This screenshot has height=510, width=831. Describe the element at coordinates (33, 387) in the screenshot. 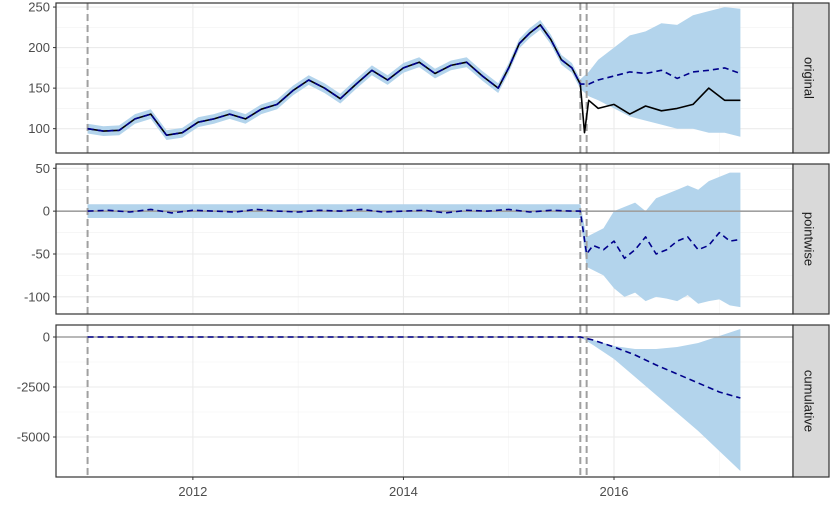

I see `y-tick-label: -2500` at that location.